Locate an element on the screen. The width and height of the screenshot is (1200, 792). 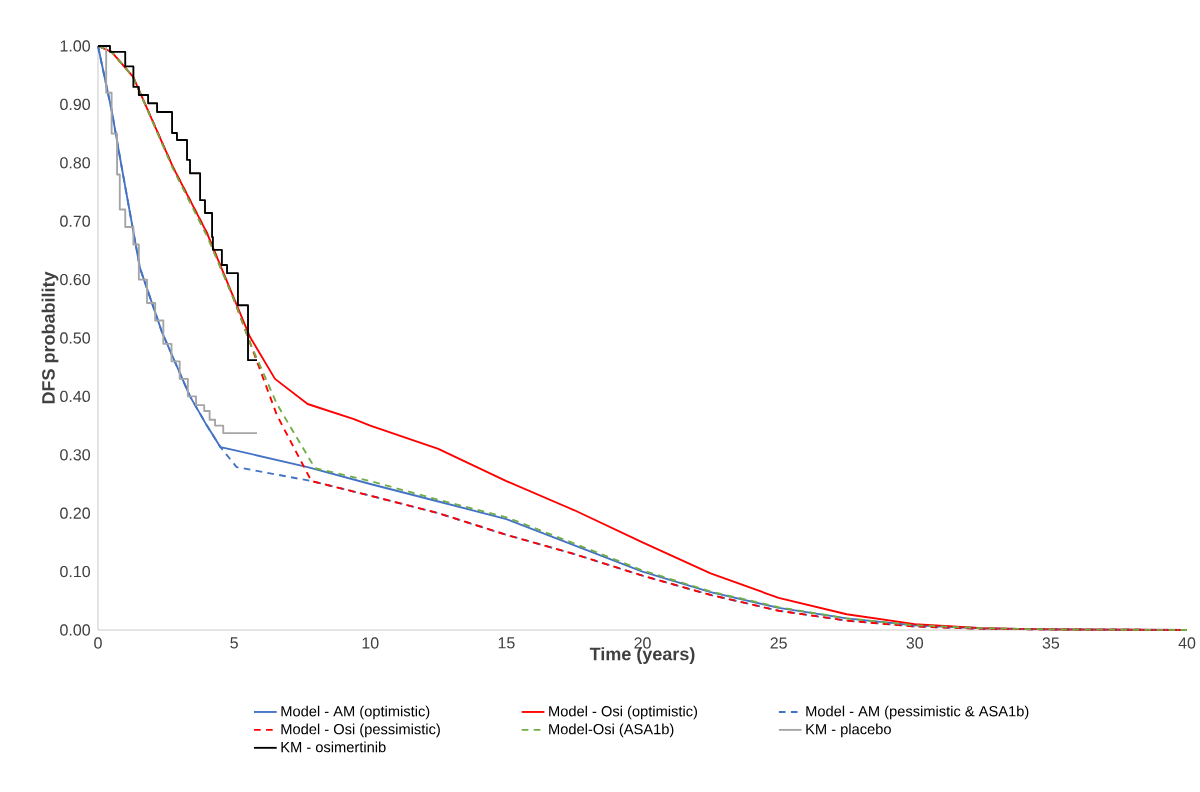
y-tick-label: 0.30 is located at coordinates (75, 455).